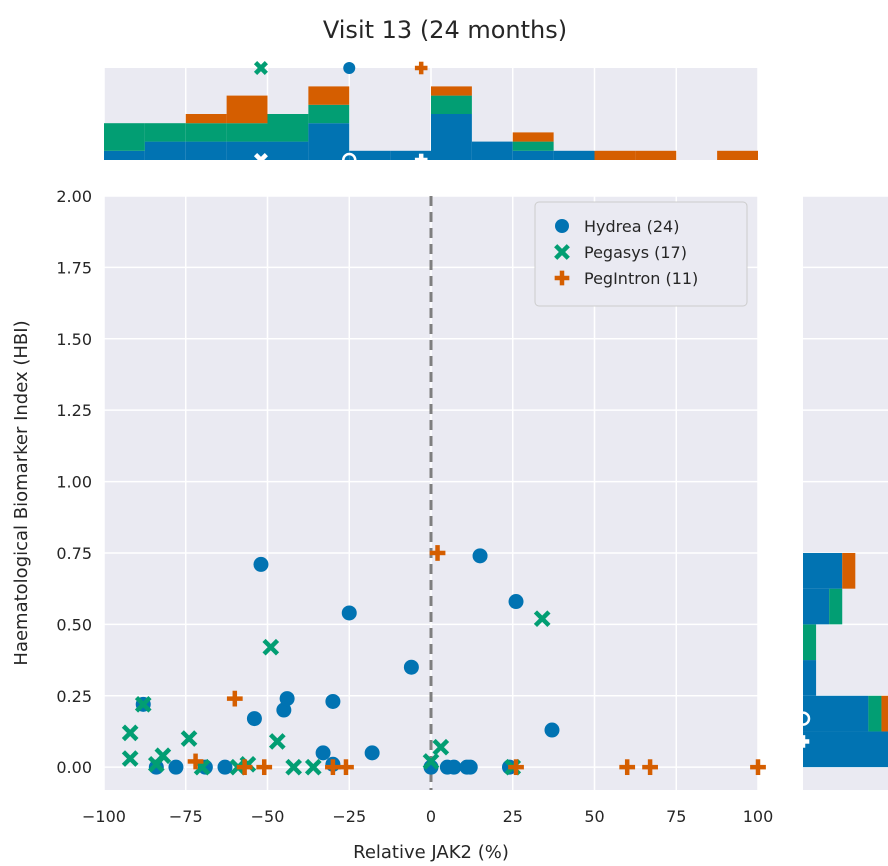 This screenshot has width=888, height=866. I want to click on x-tick-label: 75, so click(676, 816).